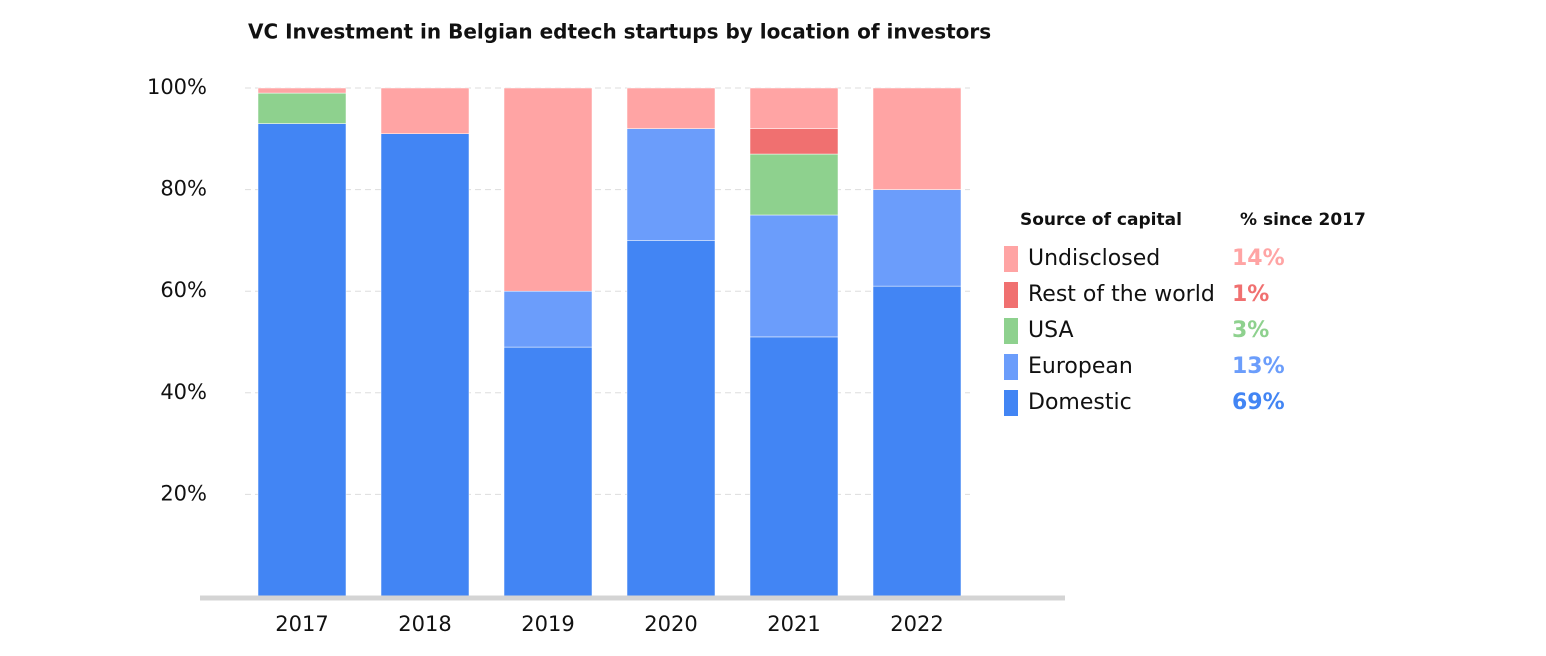 The image size is (1546, 656). I want to click on legend-label: Rest of the world, so click(1121, 294).